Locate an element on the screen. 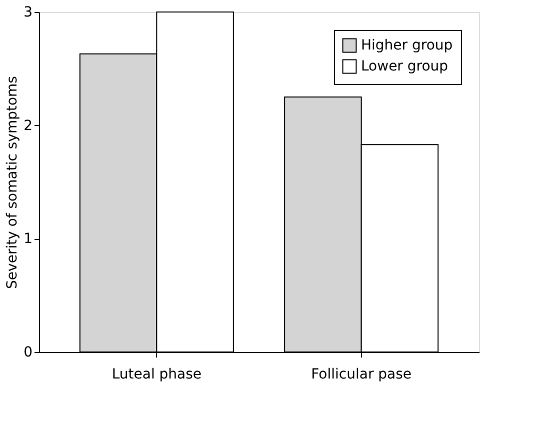 Image resolution: width=541 pixels, height=423 pixels. y-tick-label: 3 is located at coordinates (28, 12).